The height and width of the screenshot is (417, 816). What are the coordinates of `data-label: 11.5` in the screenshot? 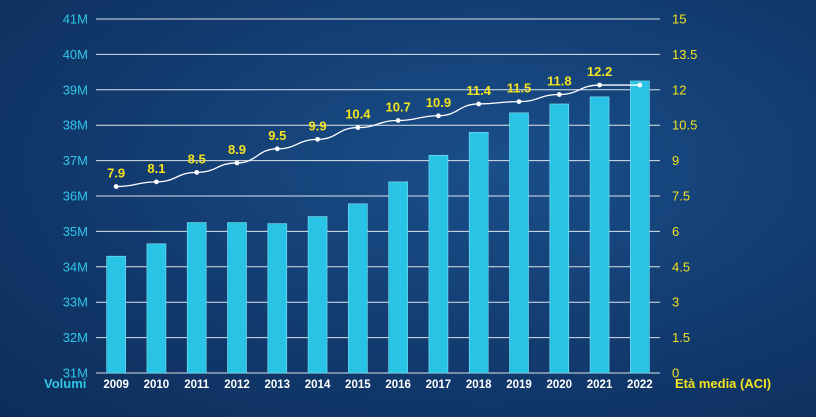 It's located at (519, 88).